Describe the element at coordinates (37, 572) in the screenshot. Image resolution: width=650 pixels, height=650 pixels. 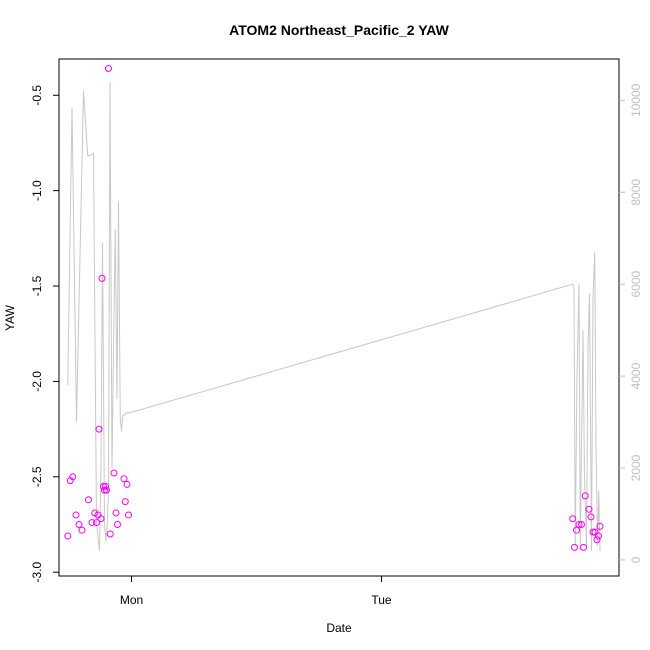
I see `y-tick-label: -3.0` at that location.